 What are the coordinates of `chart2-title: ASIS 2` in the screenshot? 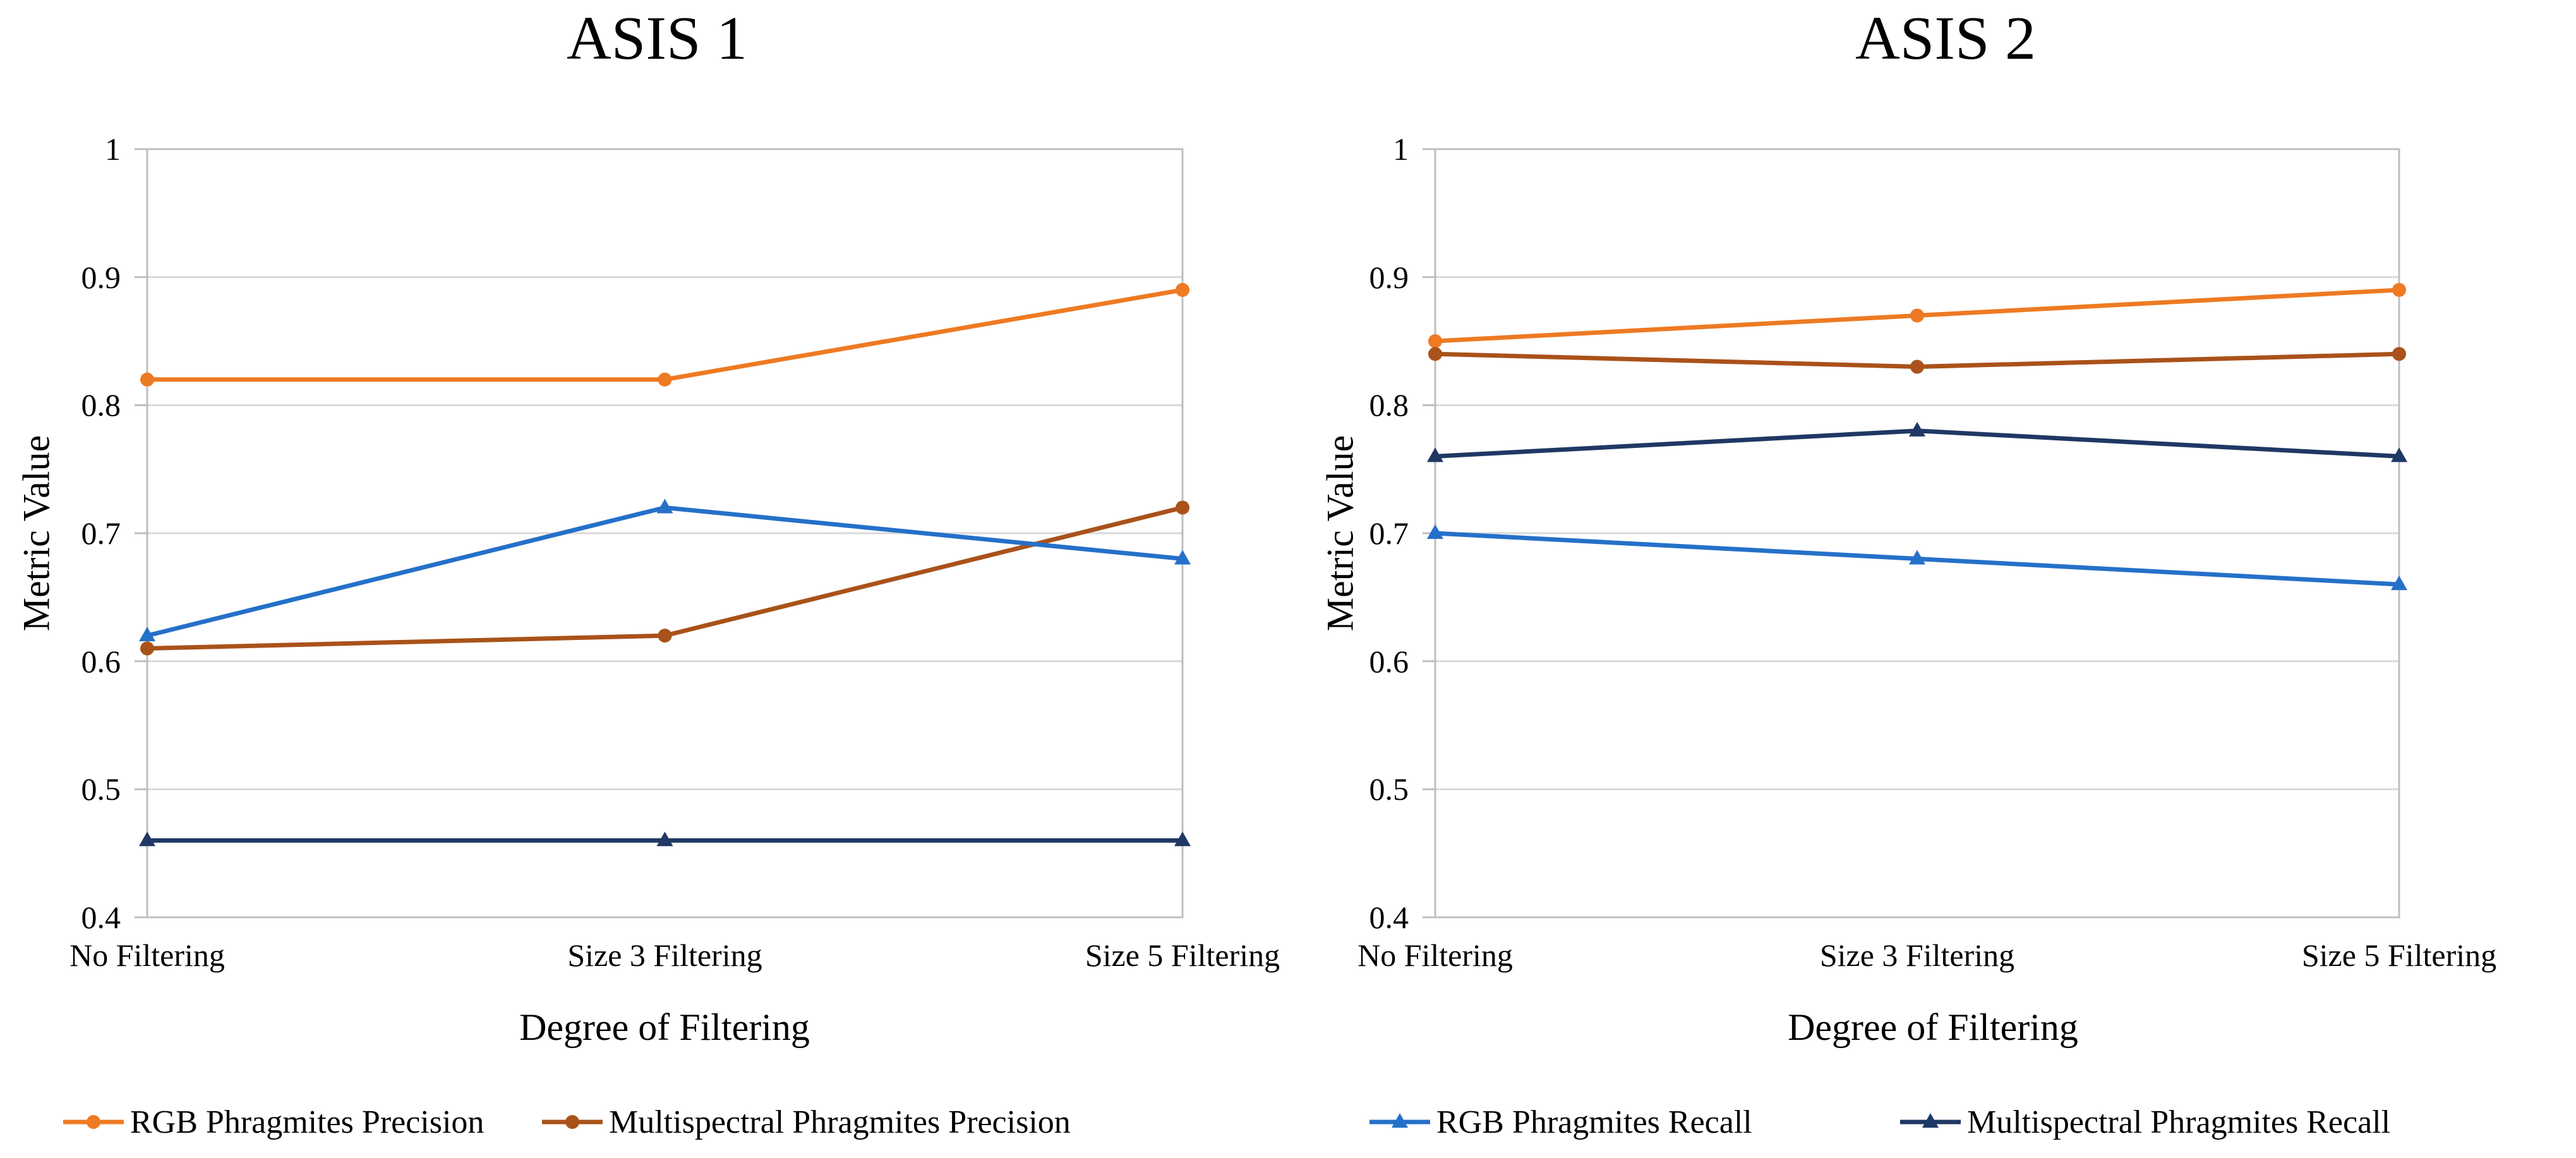 It's located at (1945, 39).